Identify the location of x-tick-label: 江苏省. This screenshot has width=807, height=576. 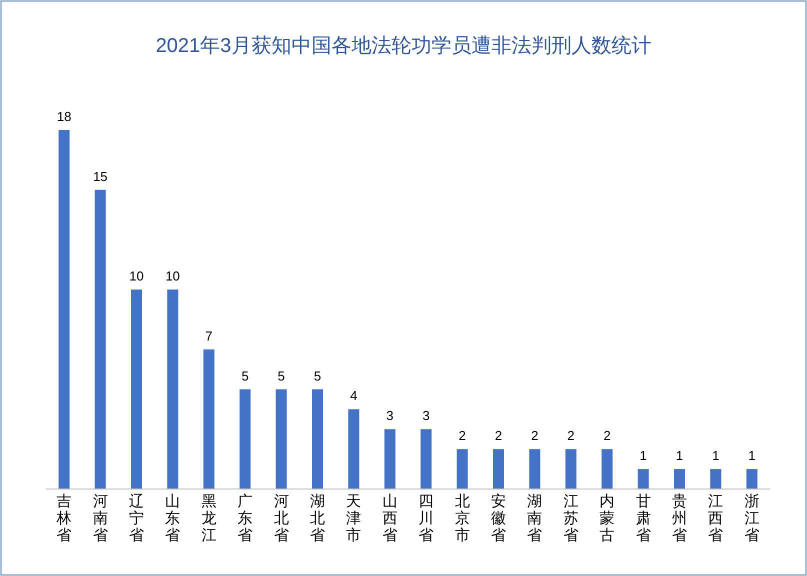
(570, 518).